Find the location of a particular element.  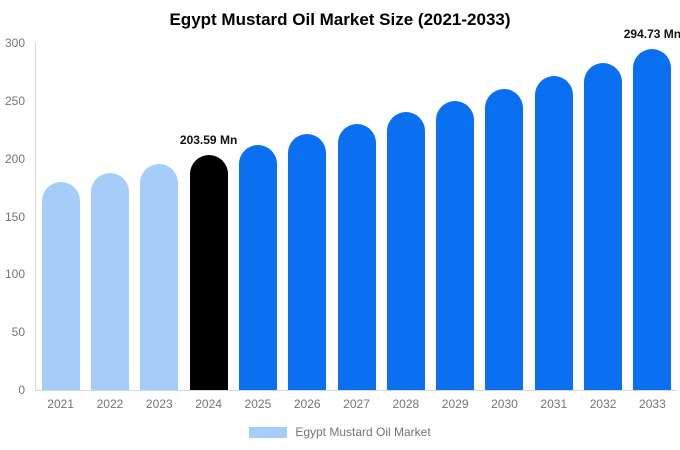

bar-value-label: 203.59 Mn is located at coordinates (208, 139).